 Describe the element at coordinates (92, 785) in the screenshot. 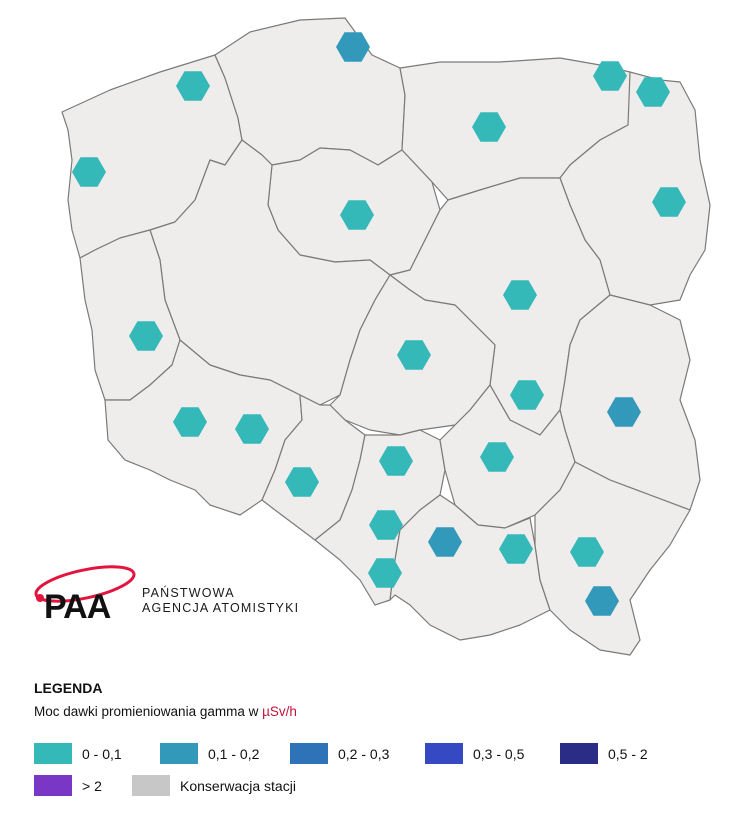

I see `legend-label: > 2` at that location.